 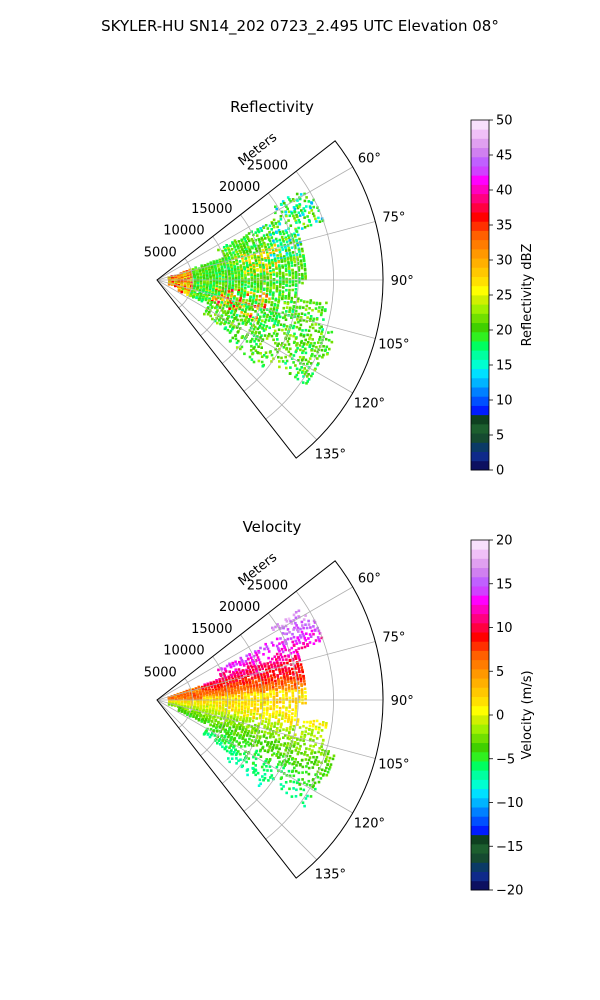 I want to click on radial-tick-label: 20000, so click(x=239, y=187).